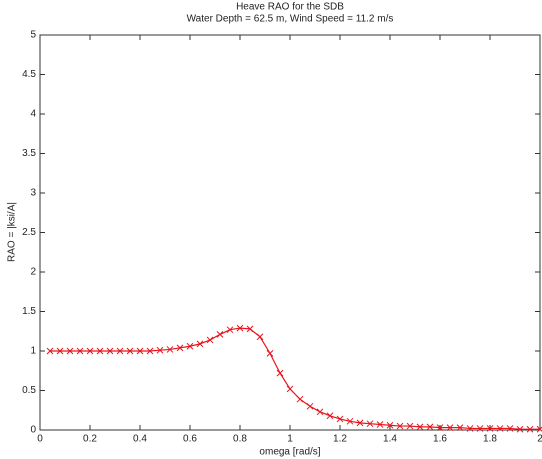  What do you see at coordinates (340, 439) in the screenshot?
I see `x-tick-label: 1.2` at bounding box center [340, 439].